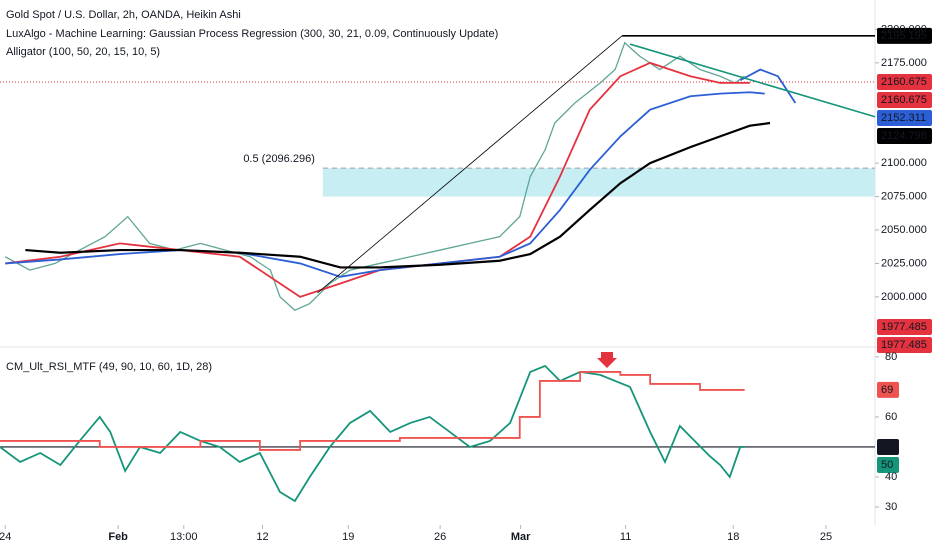 Image resolution: width=932 pixels, height=550 pixels. Describe the element at coordinates (904, 63) in the screenshot. I see `y-tick-label: 2175.000` at that location.